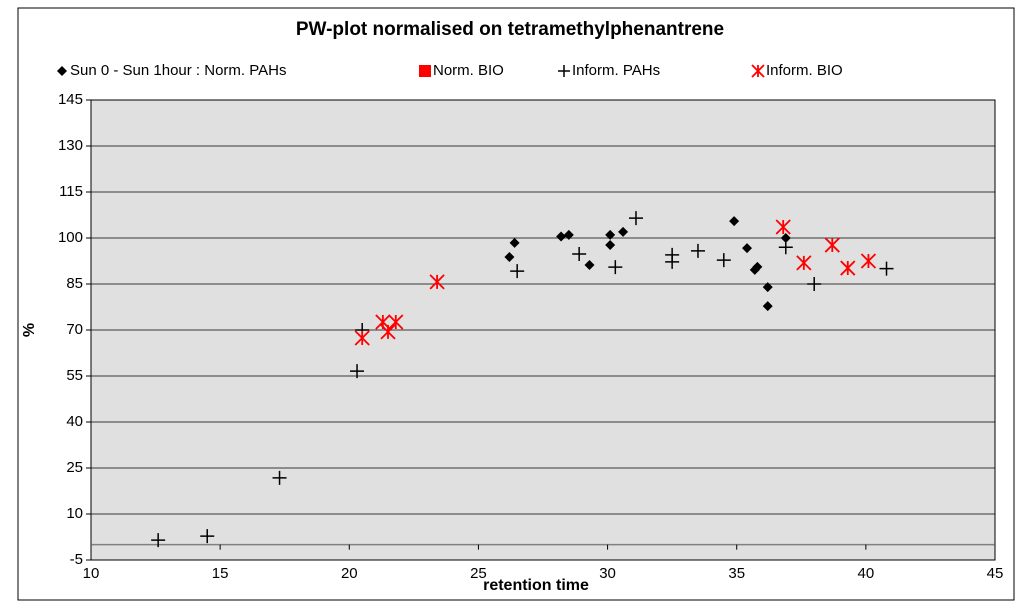 The width and height of the screenshot is (1020, 603). I want to click on x-tick-label: 10, so click(91, 573).